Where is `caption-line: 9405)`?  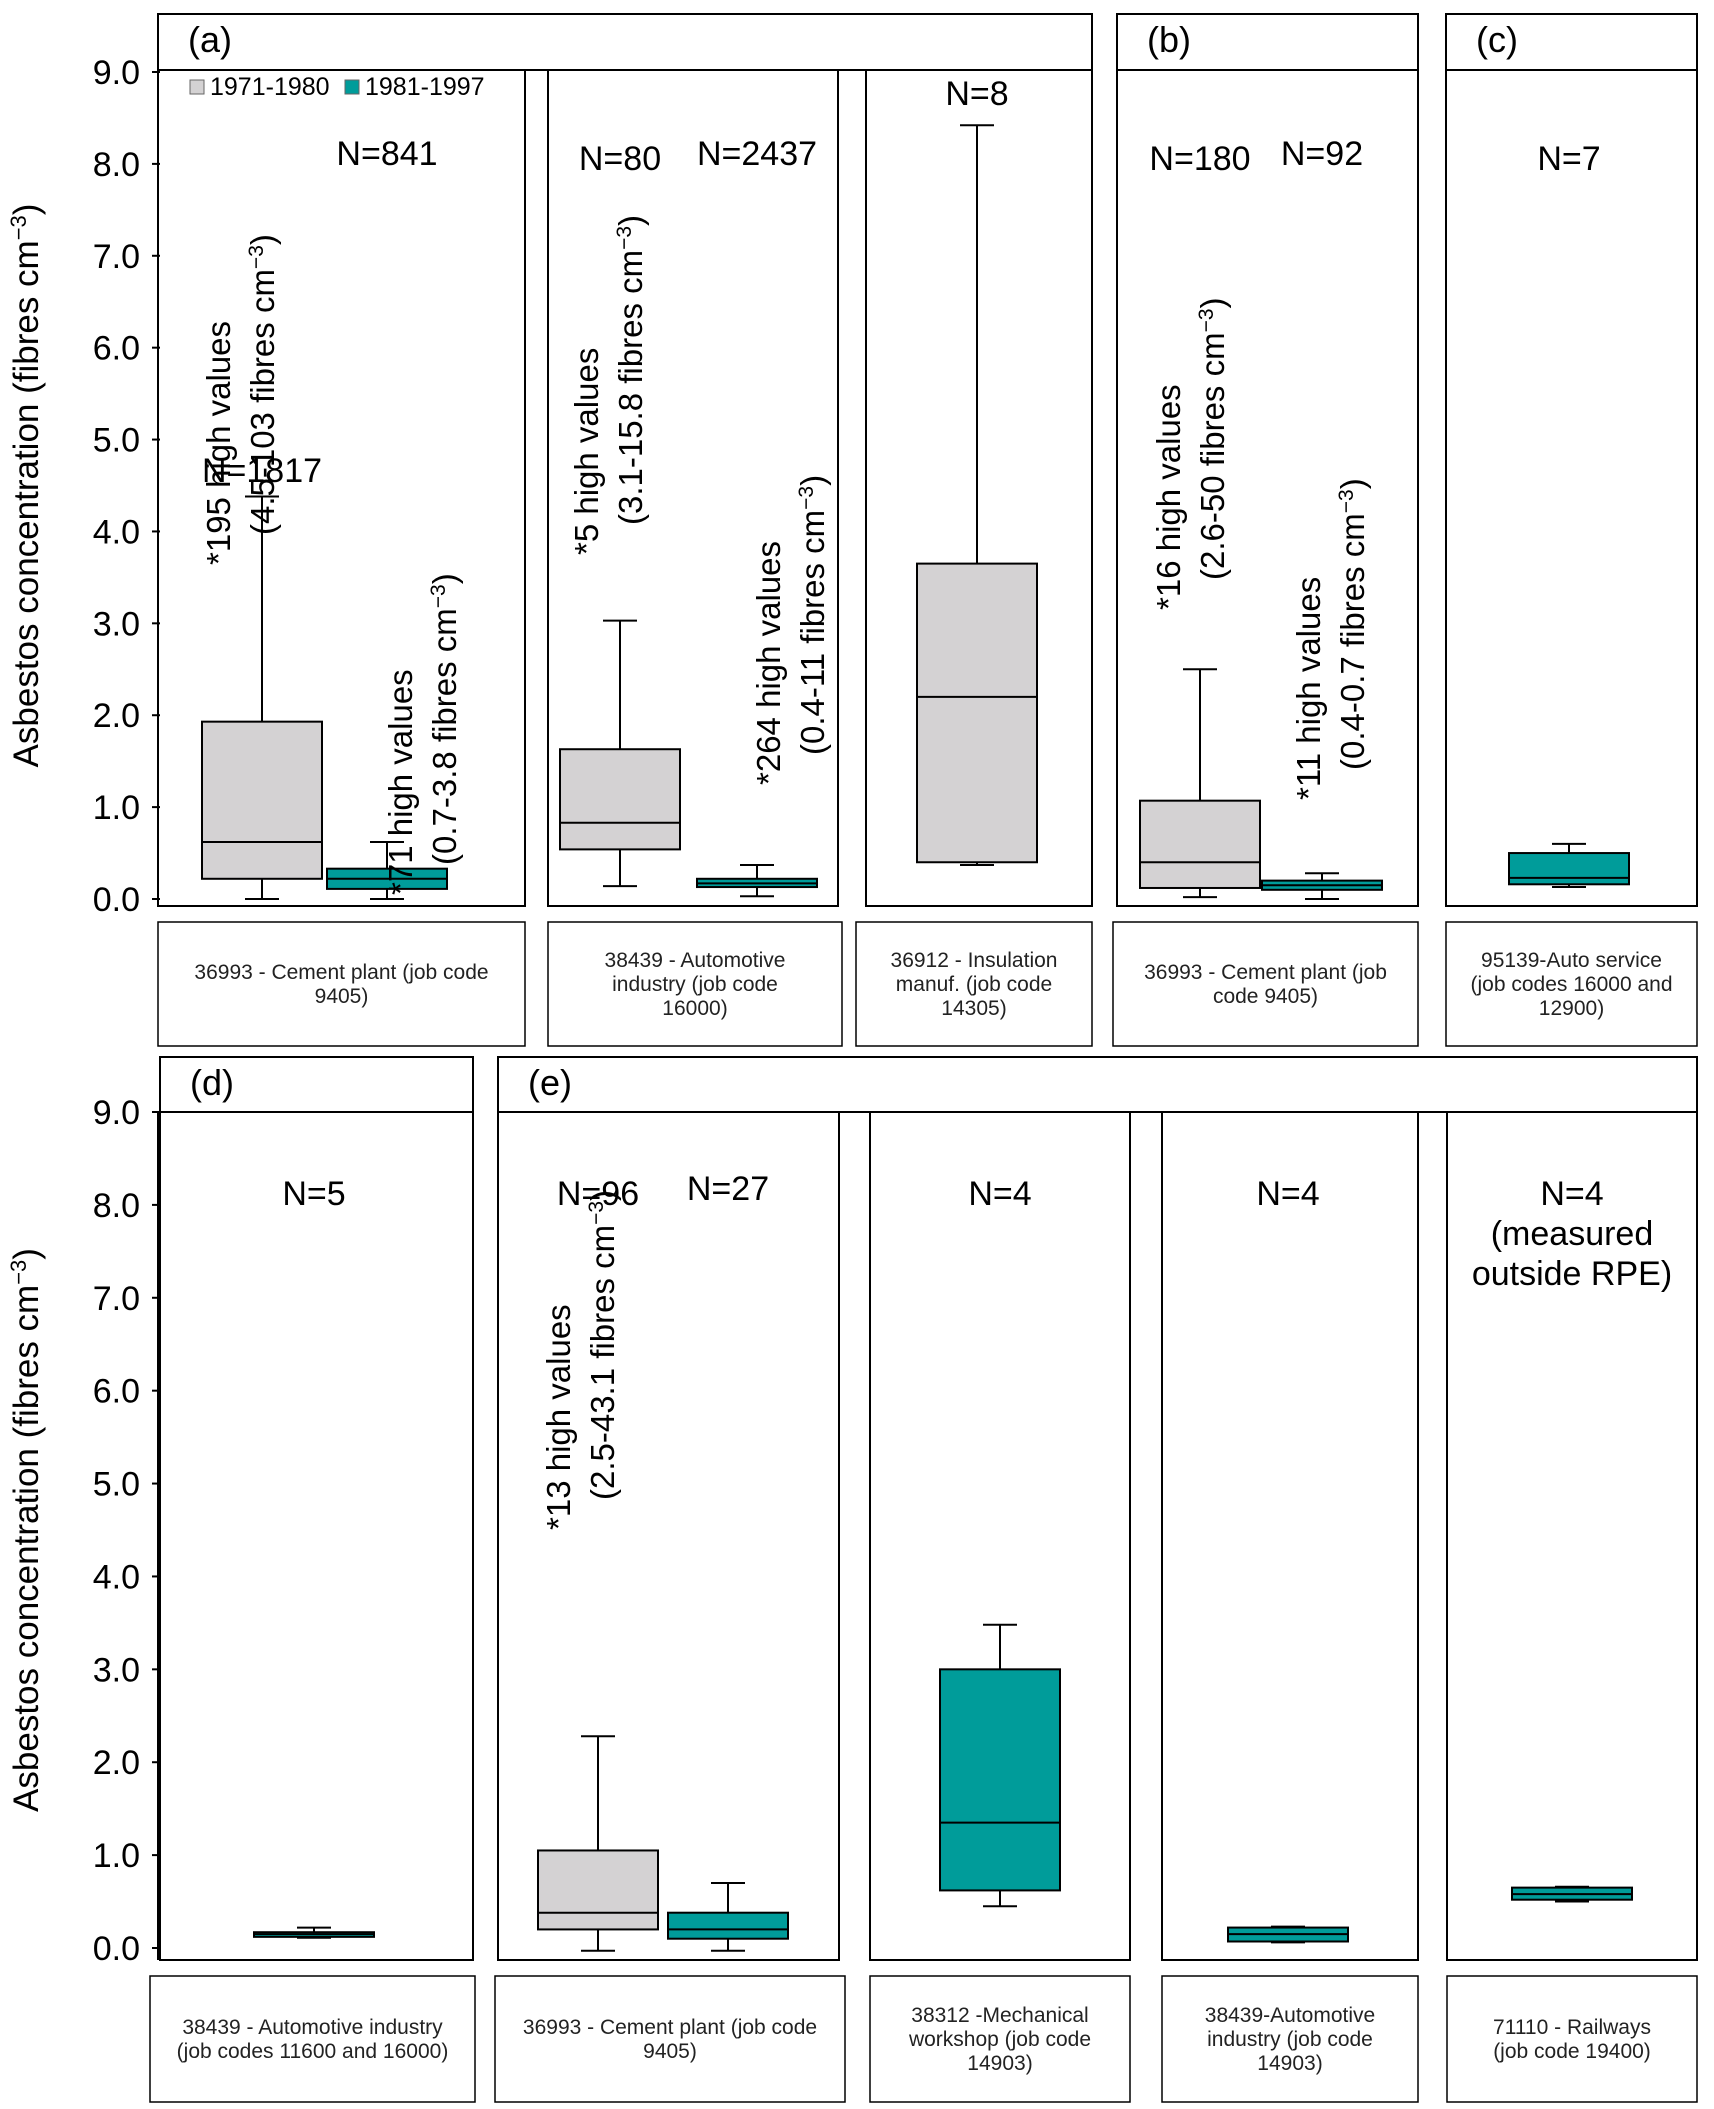 caption-line: 9405) is located at coordinates (342, 996).